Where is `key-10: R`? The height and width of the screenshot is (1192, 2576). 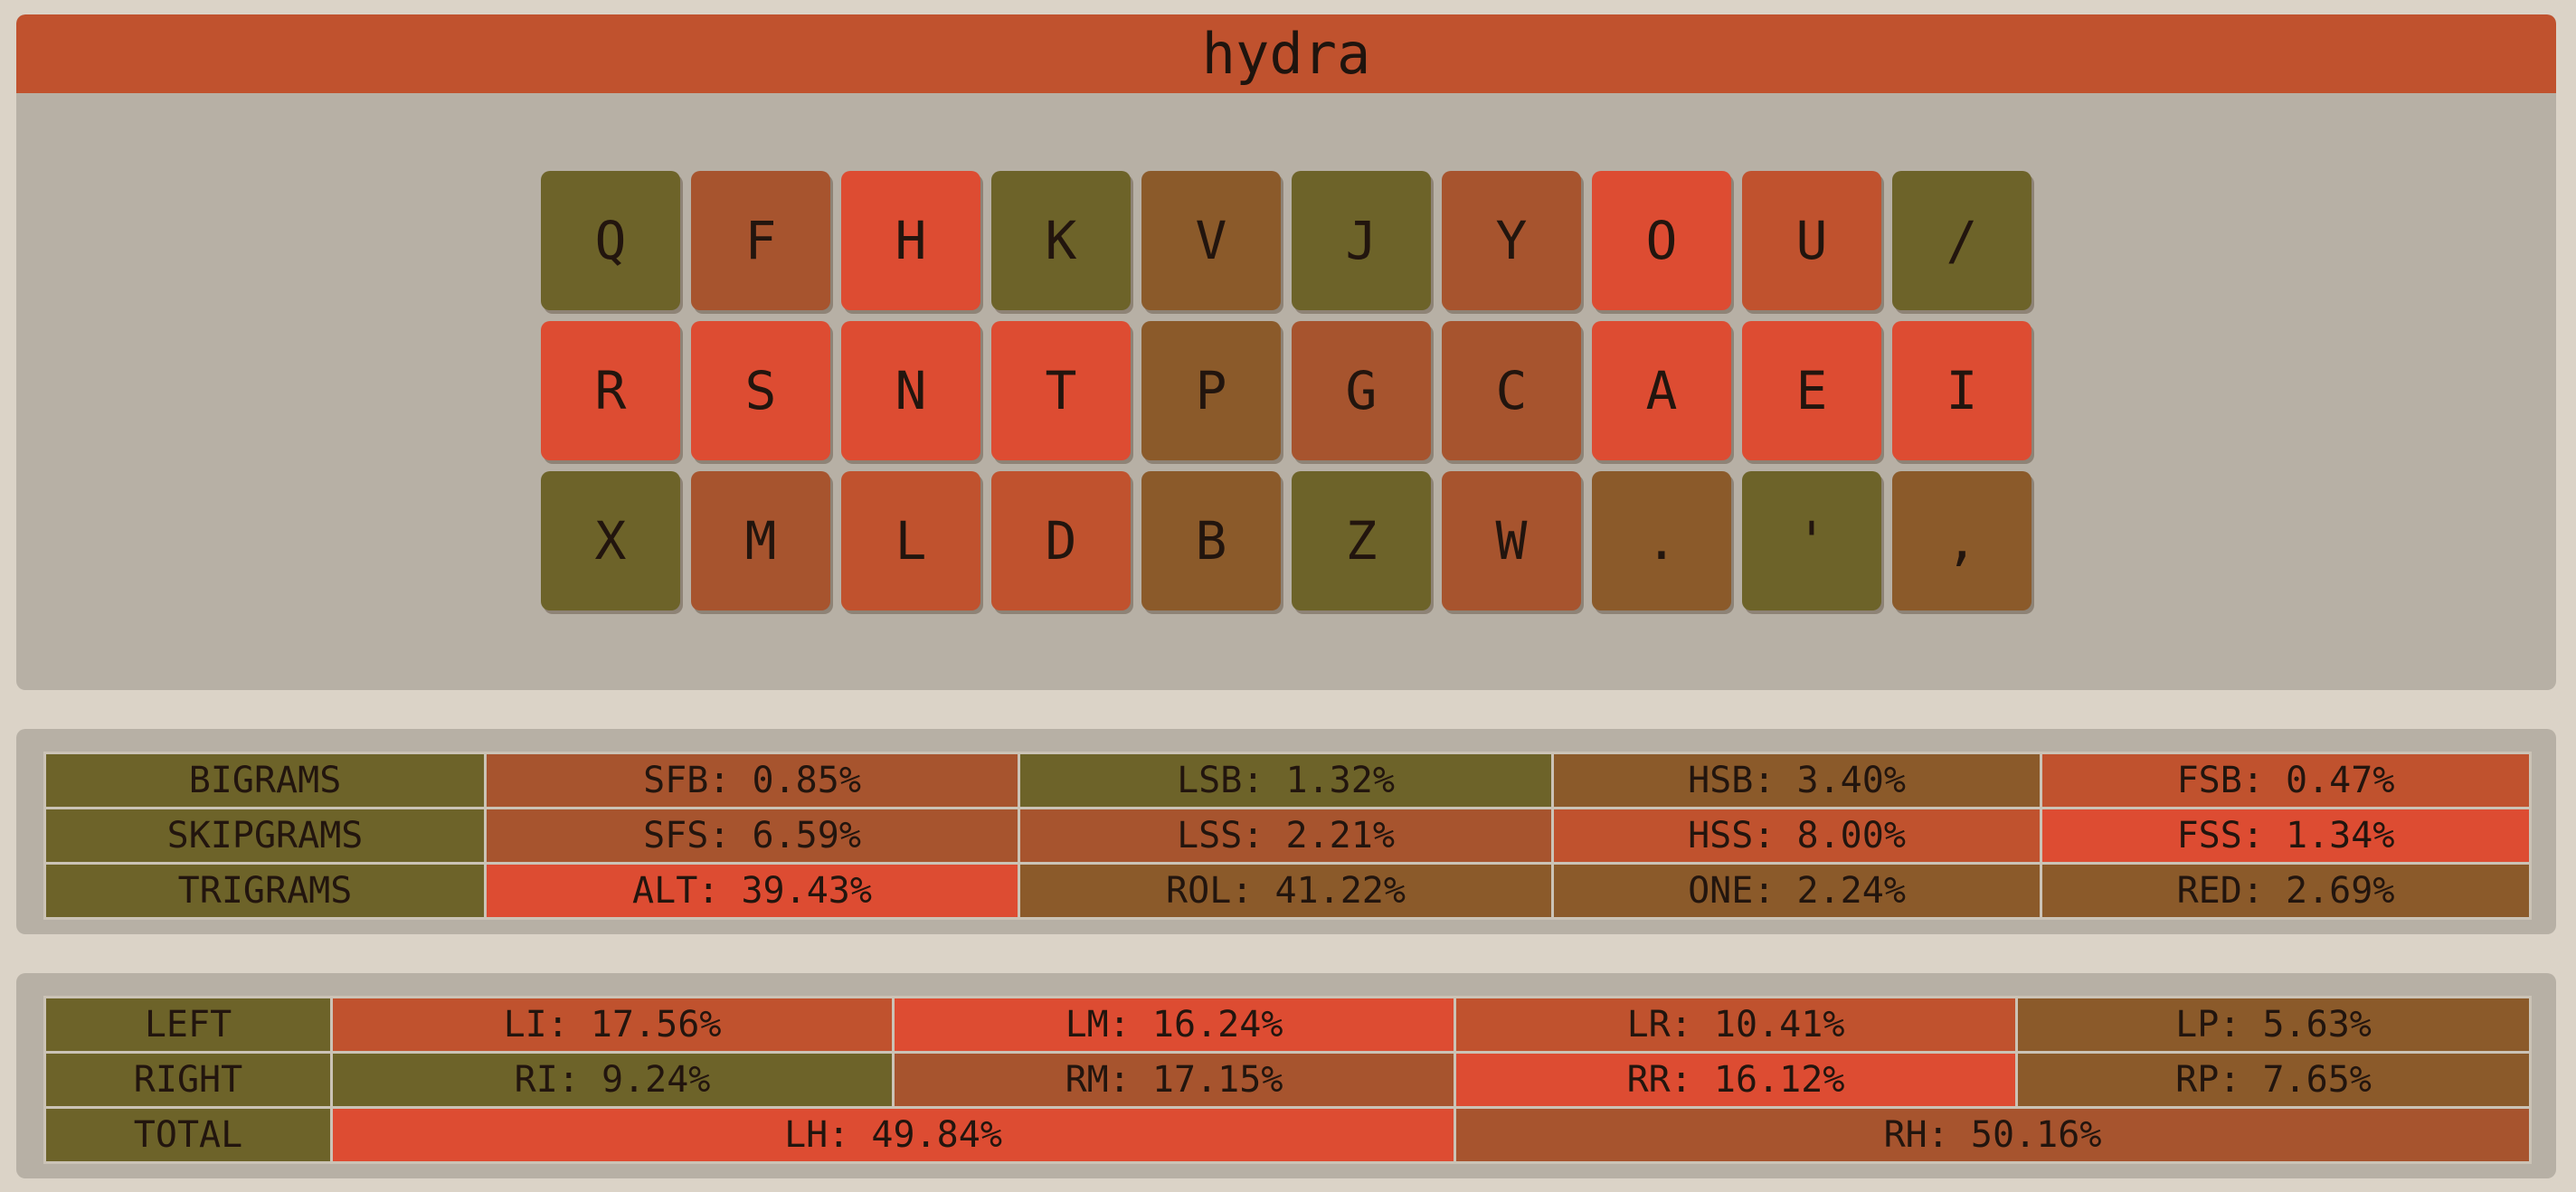 key-10: R is located at coordinates (610, 390).